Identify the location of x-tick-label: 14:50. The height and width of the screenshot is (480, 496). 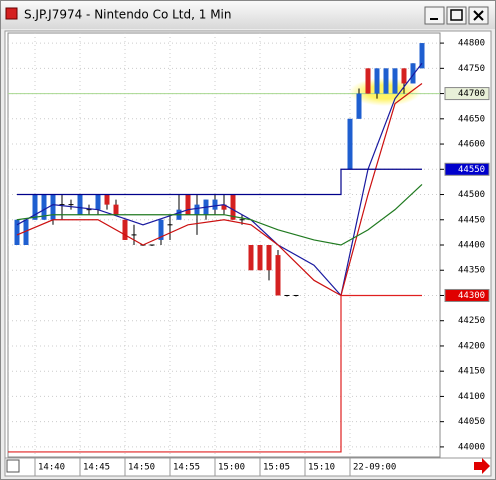
(141, 468).